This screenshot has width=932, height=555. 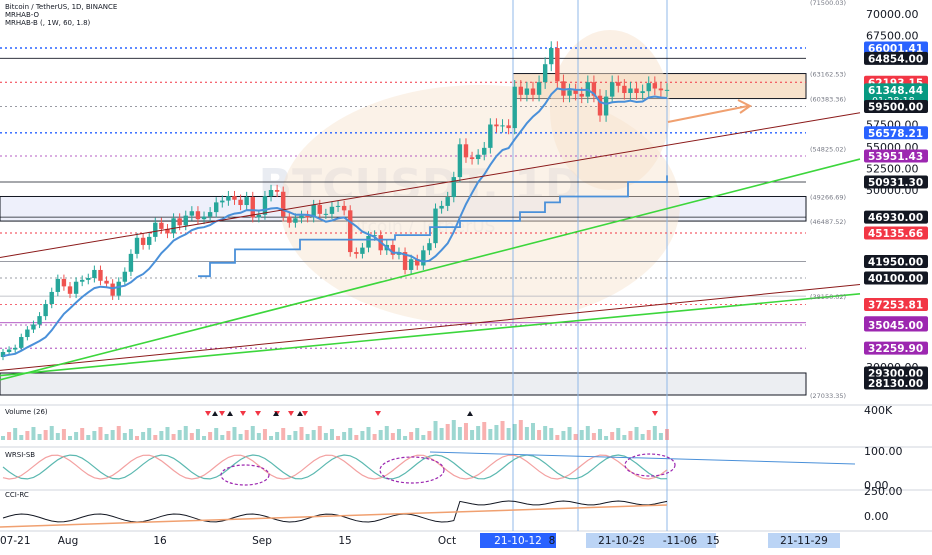 I want to click on cci-pane-label: CCI-RC, so click(x=17, y=495).